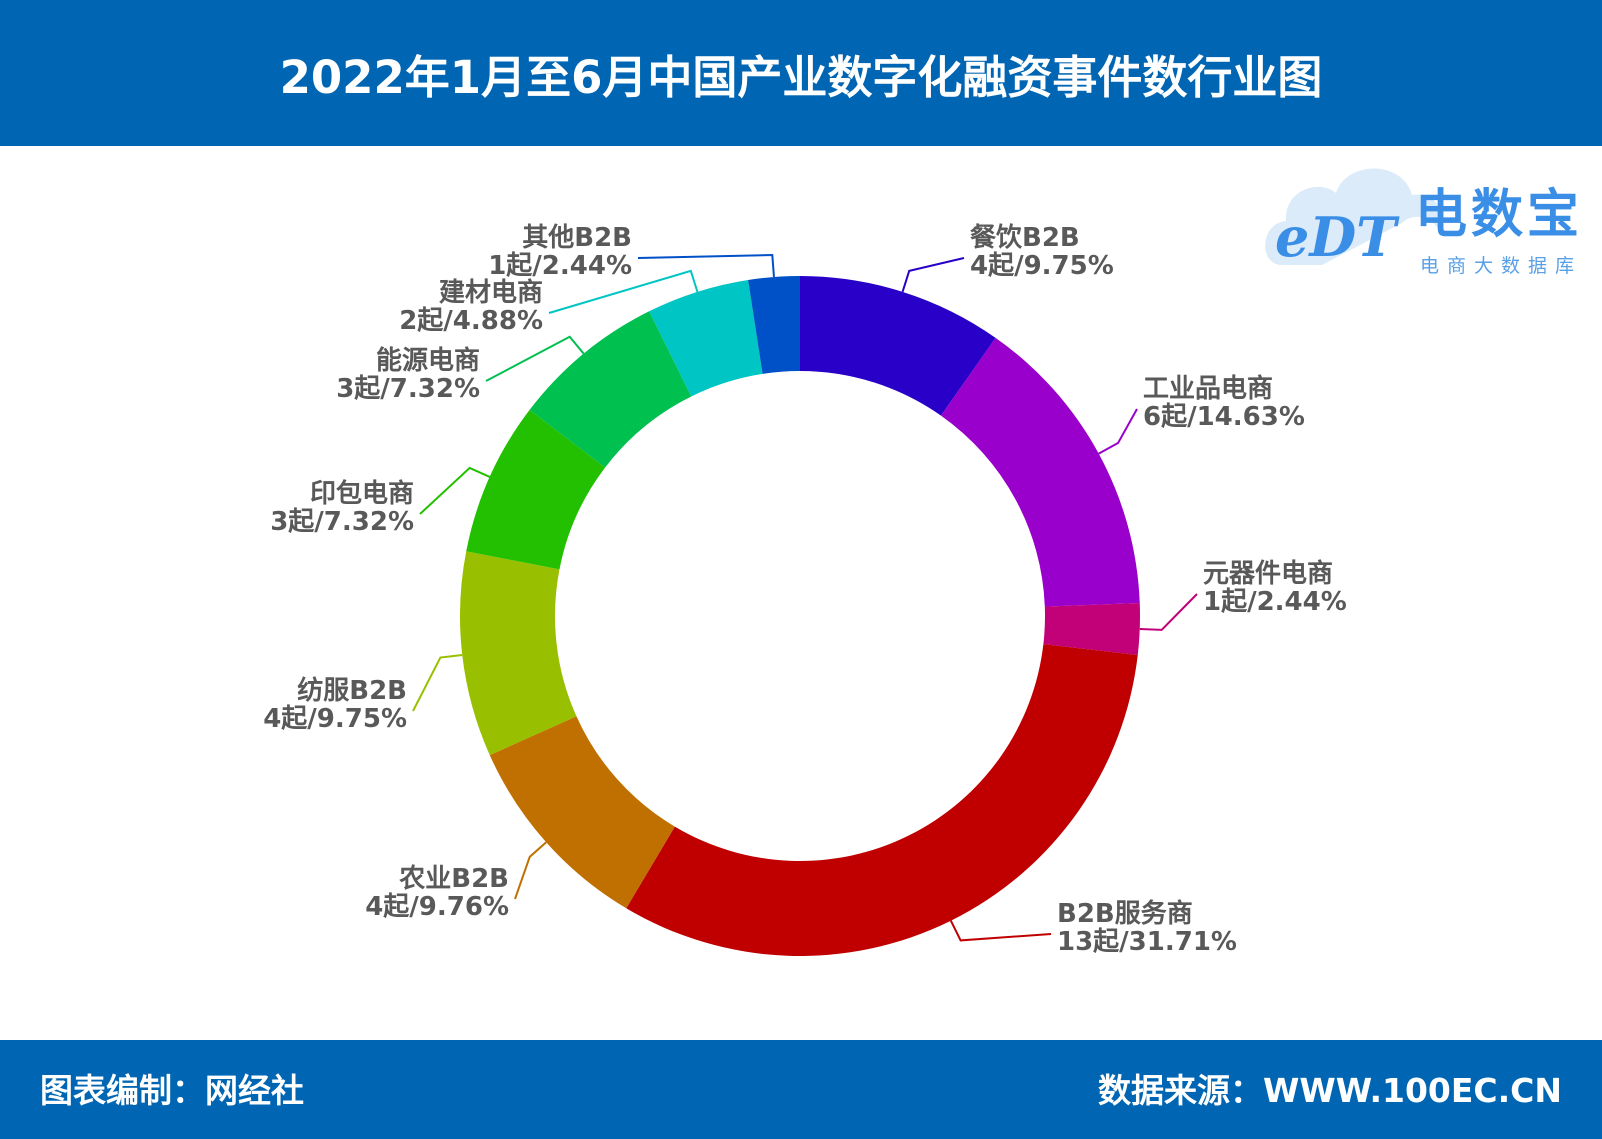 The height and width of the screenshot is (1139, 1602). Describe the element at coordinates (428, 360) in the screenshot. I see `slice-category-label: 能源电商` at that location.